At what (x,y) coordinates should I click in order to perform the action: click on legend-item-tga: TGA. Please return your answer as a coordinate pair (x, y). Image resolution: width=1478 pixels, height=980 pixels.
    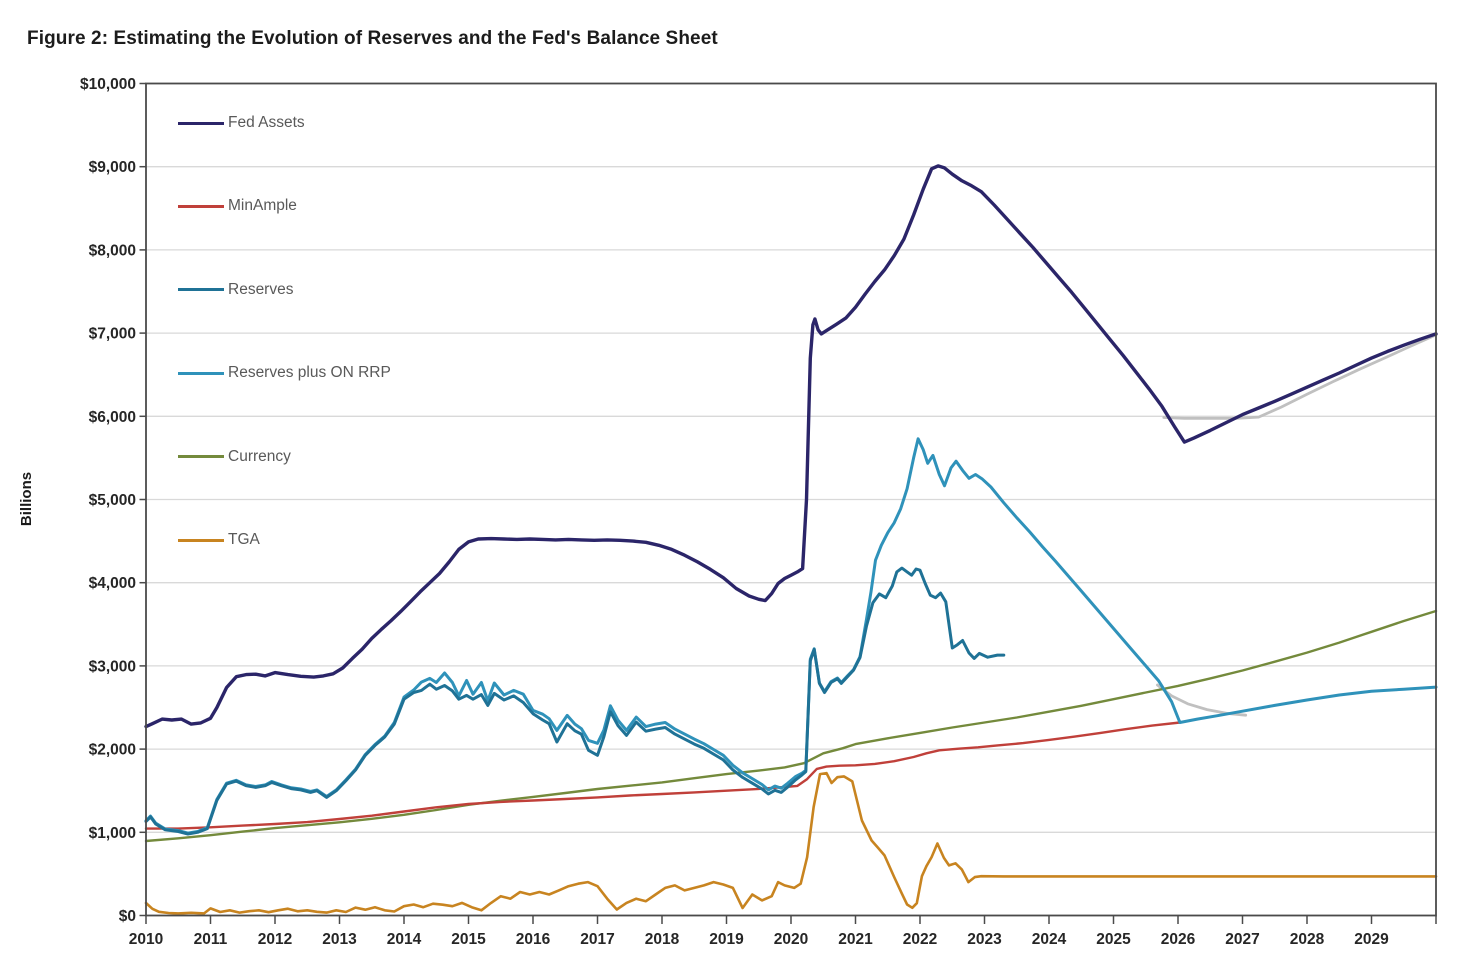
    Looking at the image, I should click on (219, 540).